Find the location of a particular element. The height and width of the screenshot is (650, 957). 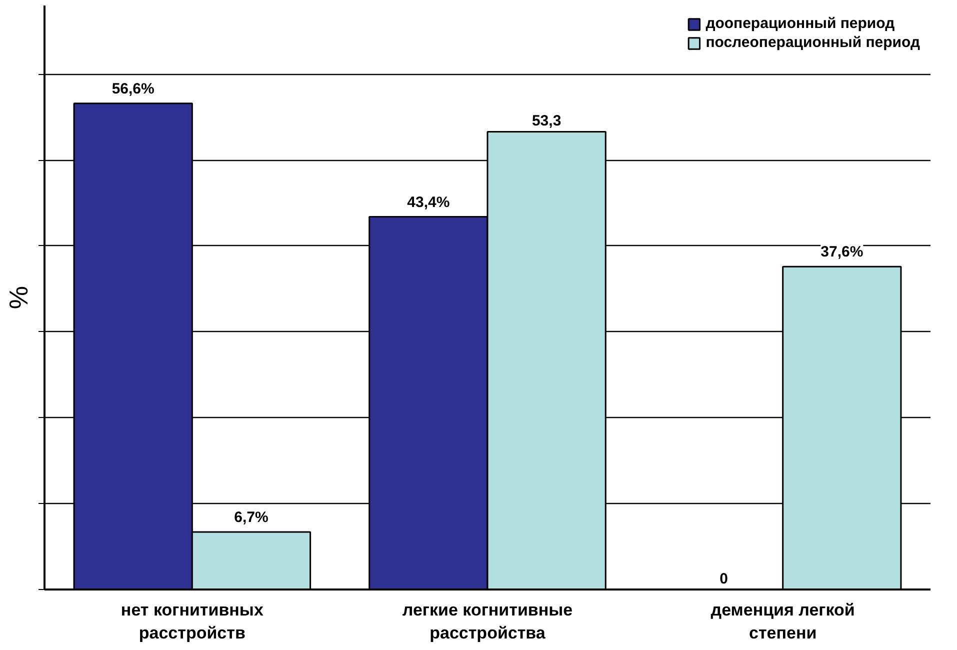

data-label: 6,7% is located at coordinates (251, 517).